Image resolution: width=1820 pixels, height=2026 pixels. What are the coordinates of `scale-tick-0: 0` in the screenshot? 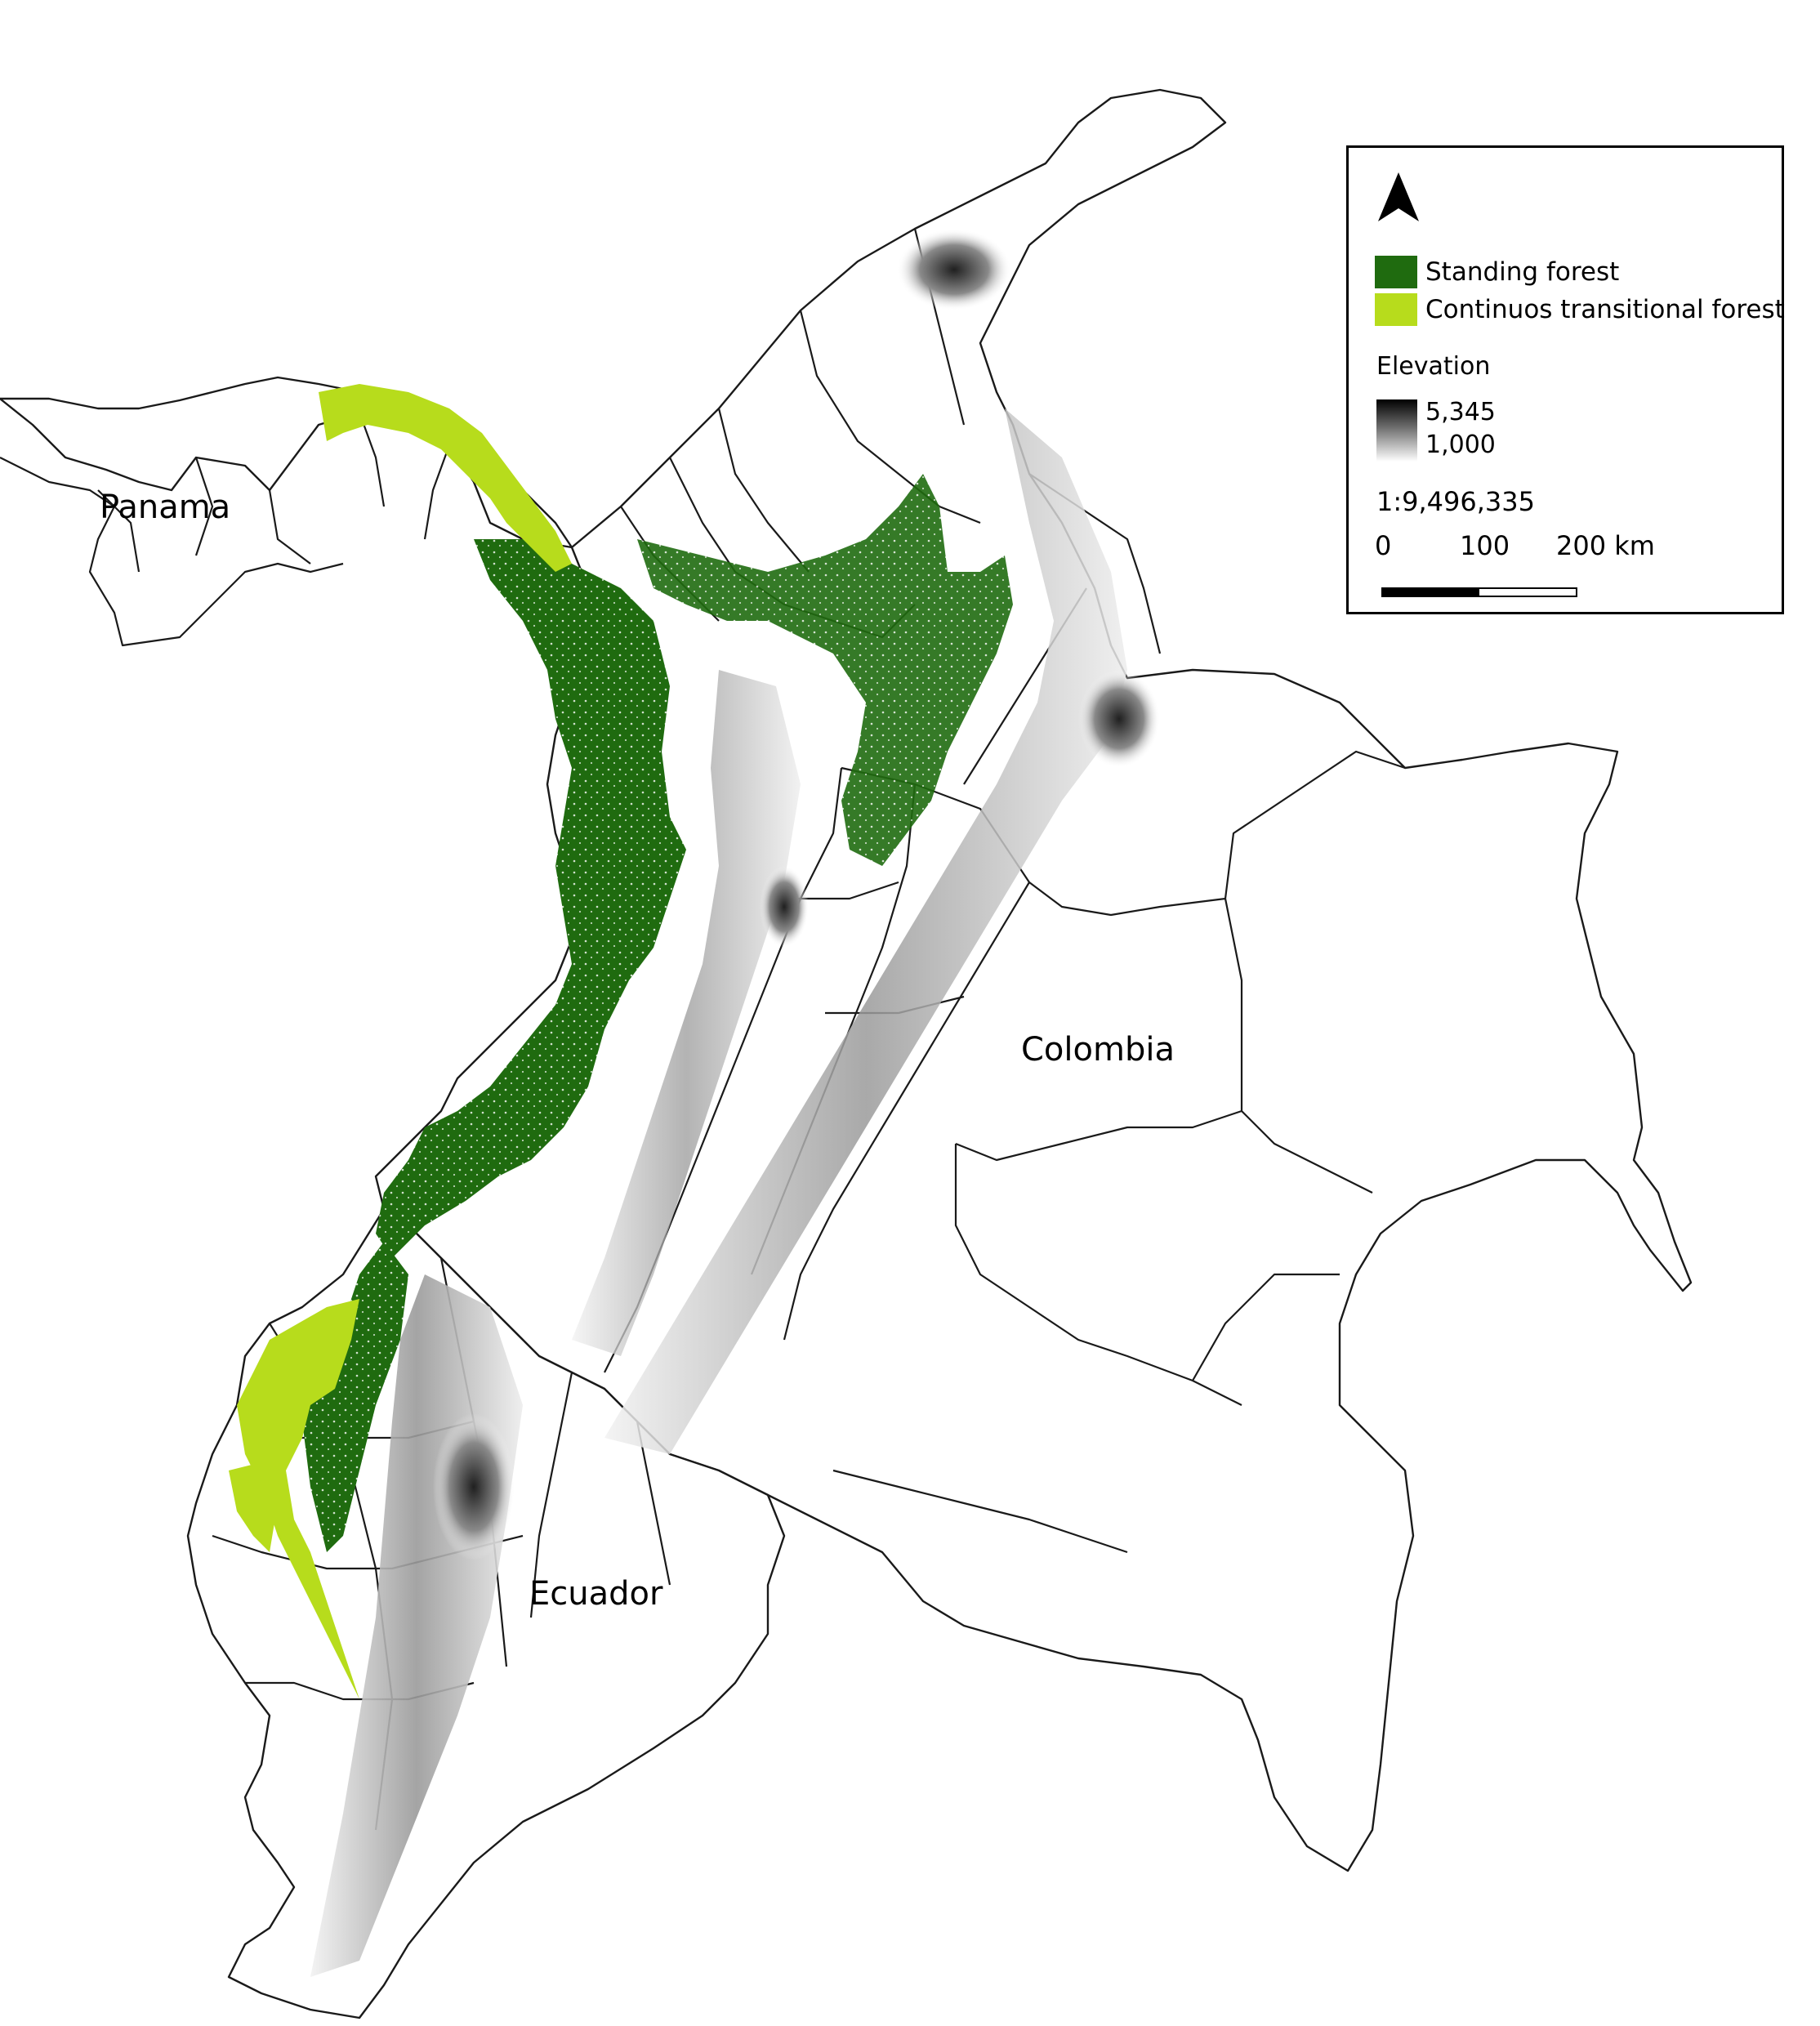 It's located at (1384, 545).